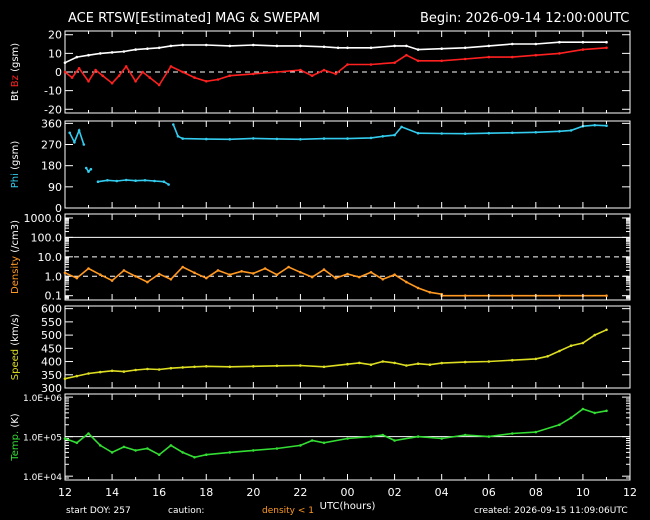  Describe the element at coordinates (335, 433) in the screenshot. I see `series-temp` at that location.